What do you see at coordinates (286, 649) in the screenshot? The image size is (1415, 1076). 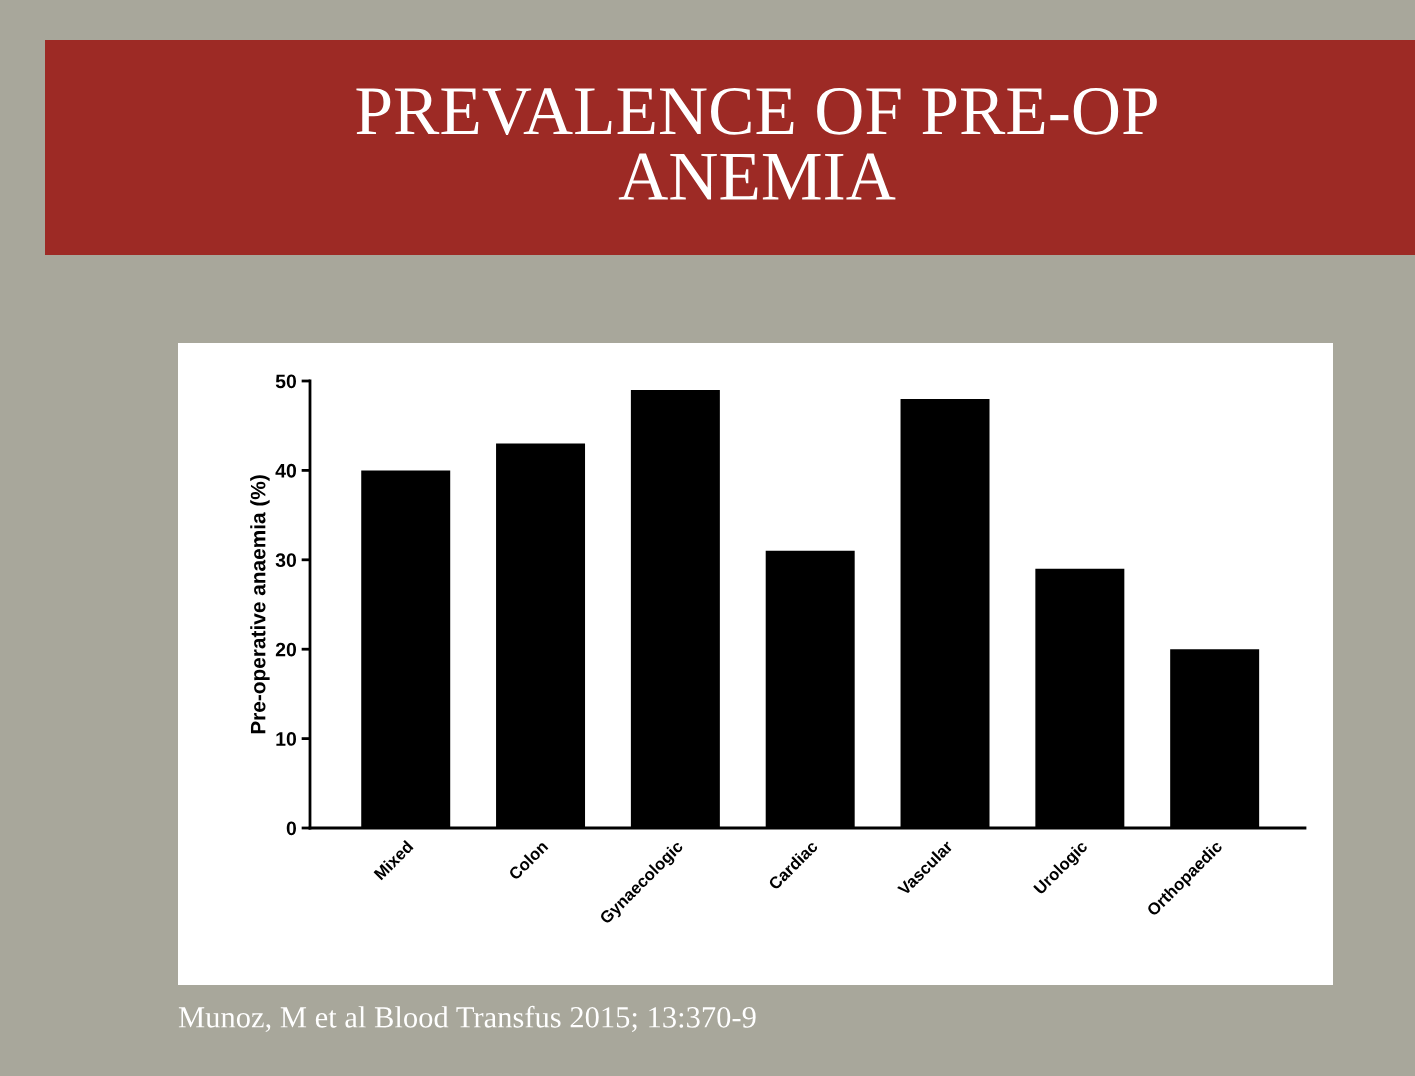 I see `y-tick-label: 20` at bounding box center [286, 649].